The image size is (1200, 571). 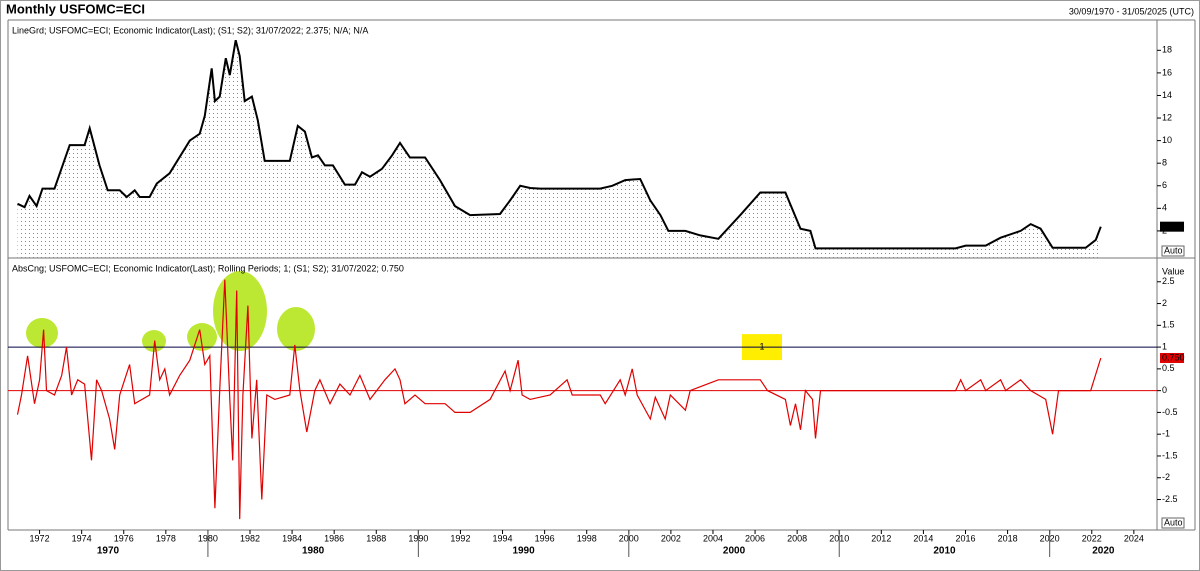 I want to click on x-tick-label: 1984, so click(x=292, y=538).